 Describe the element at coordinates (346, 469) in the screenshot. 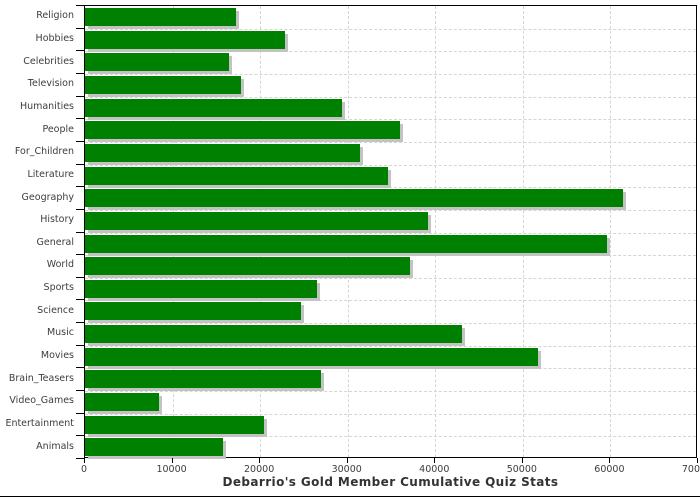

I see `x-axis-tick-label: 30000` at that location.